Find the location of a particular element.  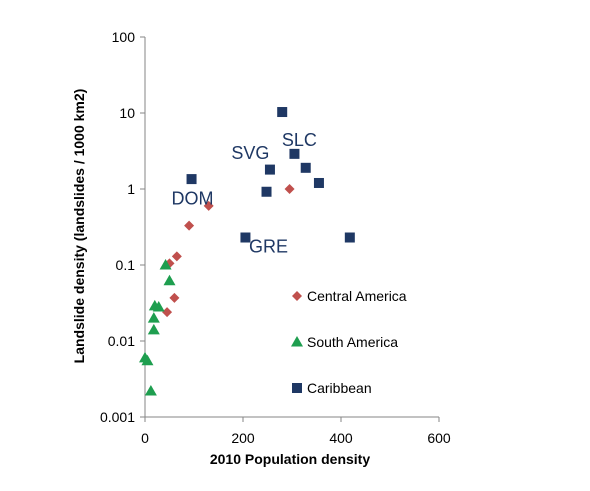

x-tick-label: 400 is located at coordinates (341, 438).